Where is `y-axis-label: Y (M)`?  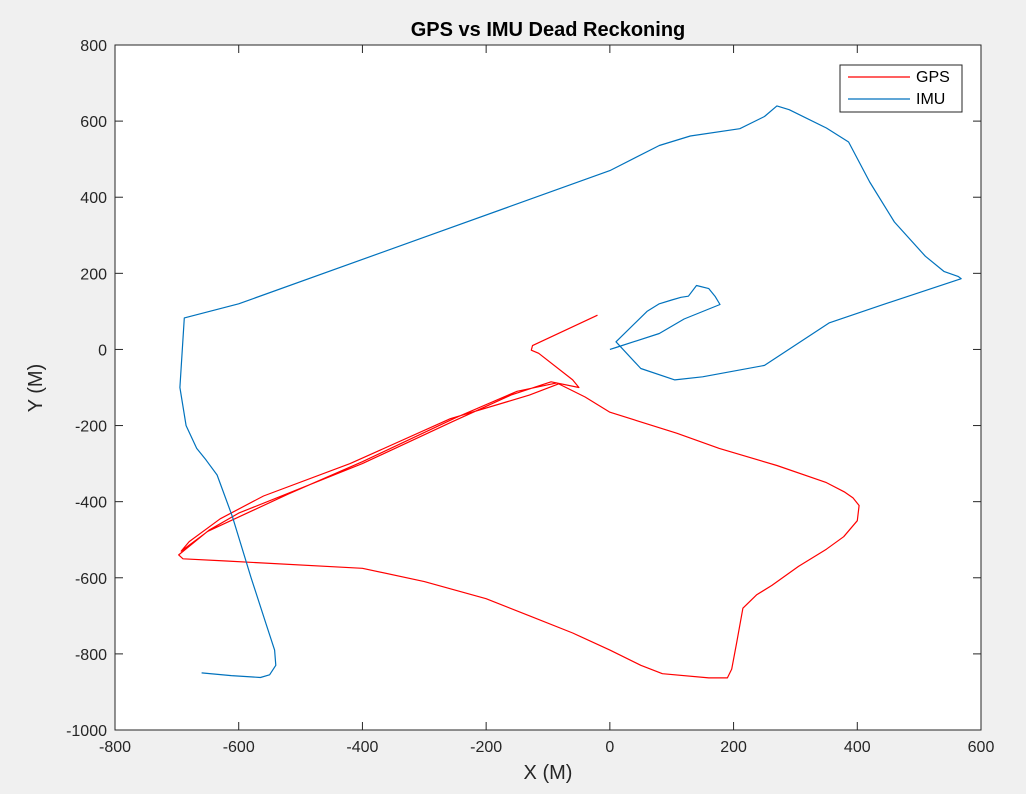 y-axis-label: Y (M) is located at coordinates (36, 388).